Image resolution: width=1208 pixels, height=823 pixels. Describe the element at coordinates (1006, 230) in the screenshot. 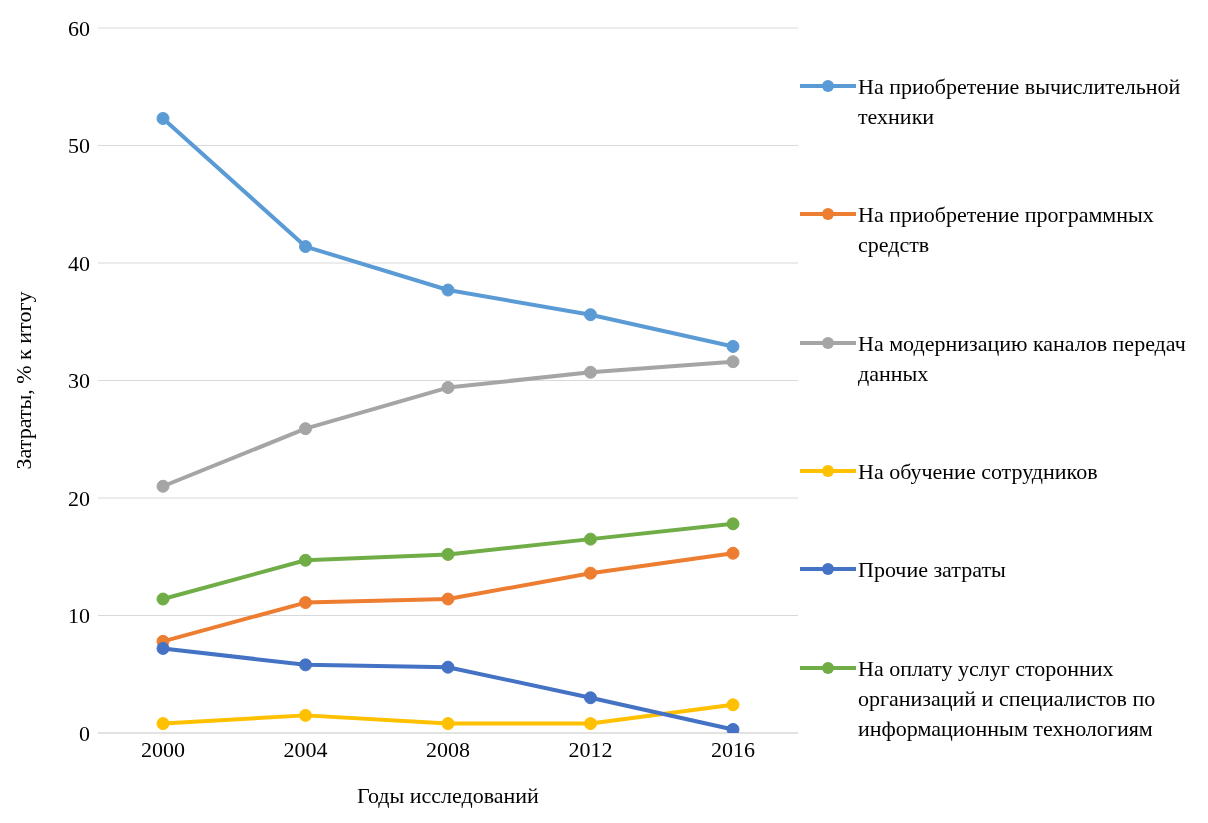

I see `legend-label: На приобретение программных средств` at that location.